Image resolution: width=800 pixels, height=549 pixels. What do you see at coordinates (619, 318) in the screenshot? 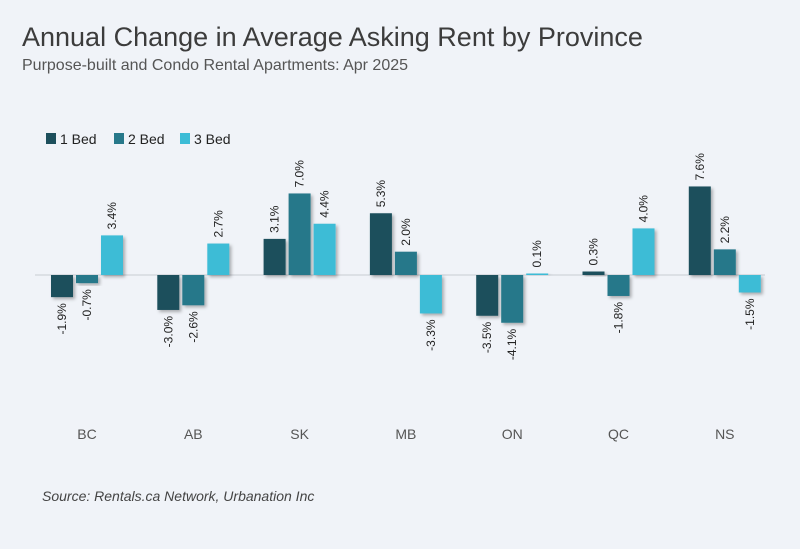
I see `value-label-qc-2bed: -1.8%` at bounding box center [619, 318].